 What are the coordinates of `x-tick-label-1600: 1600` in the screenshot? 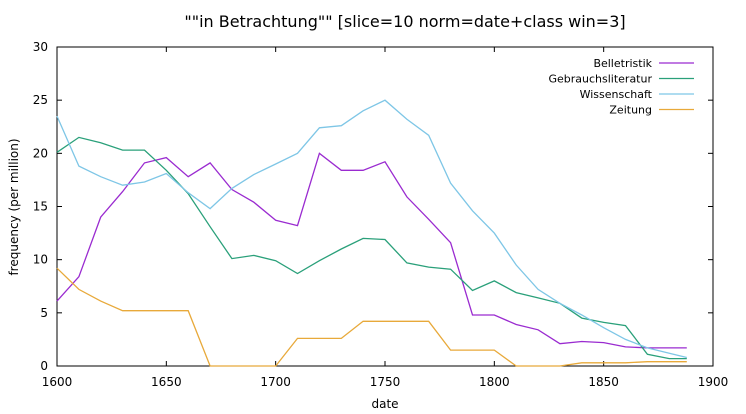 It's located at (57, 382).